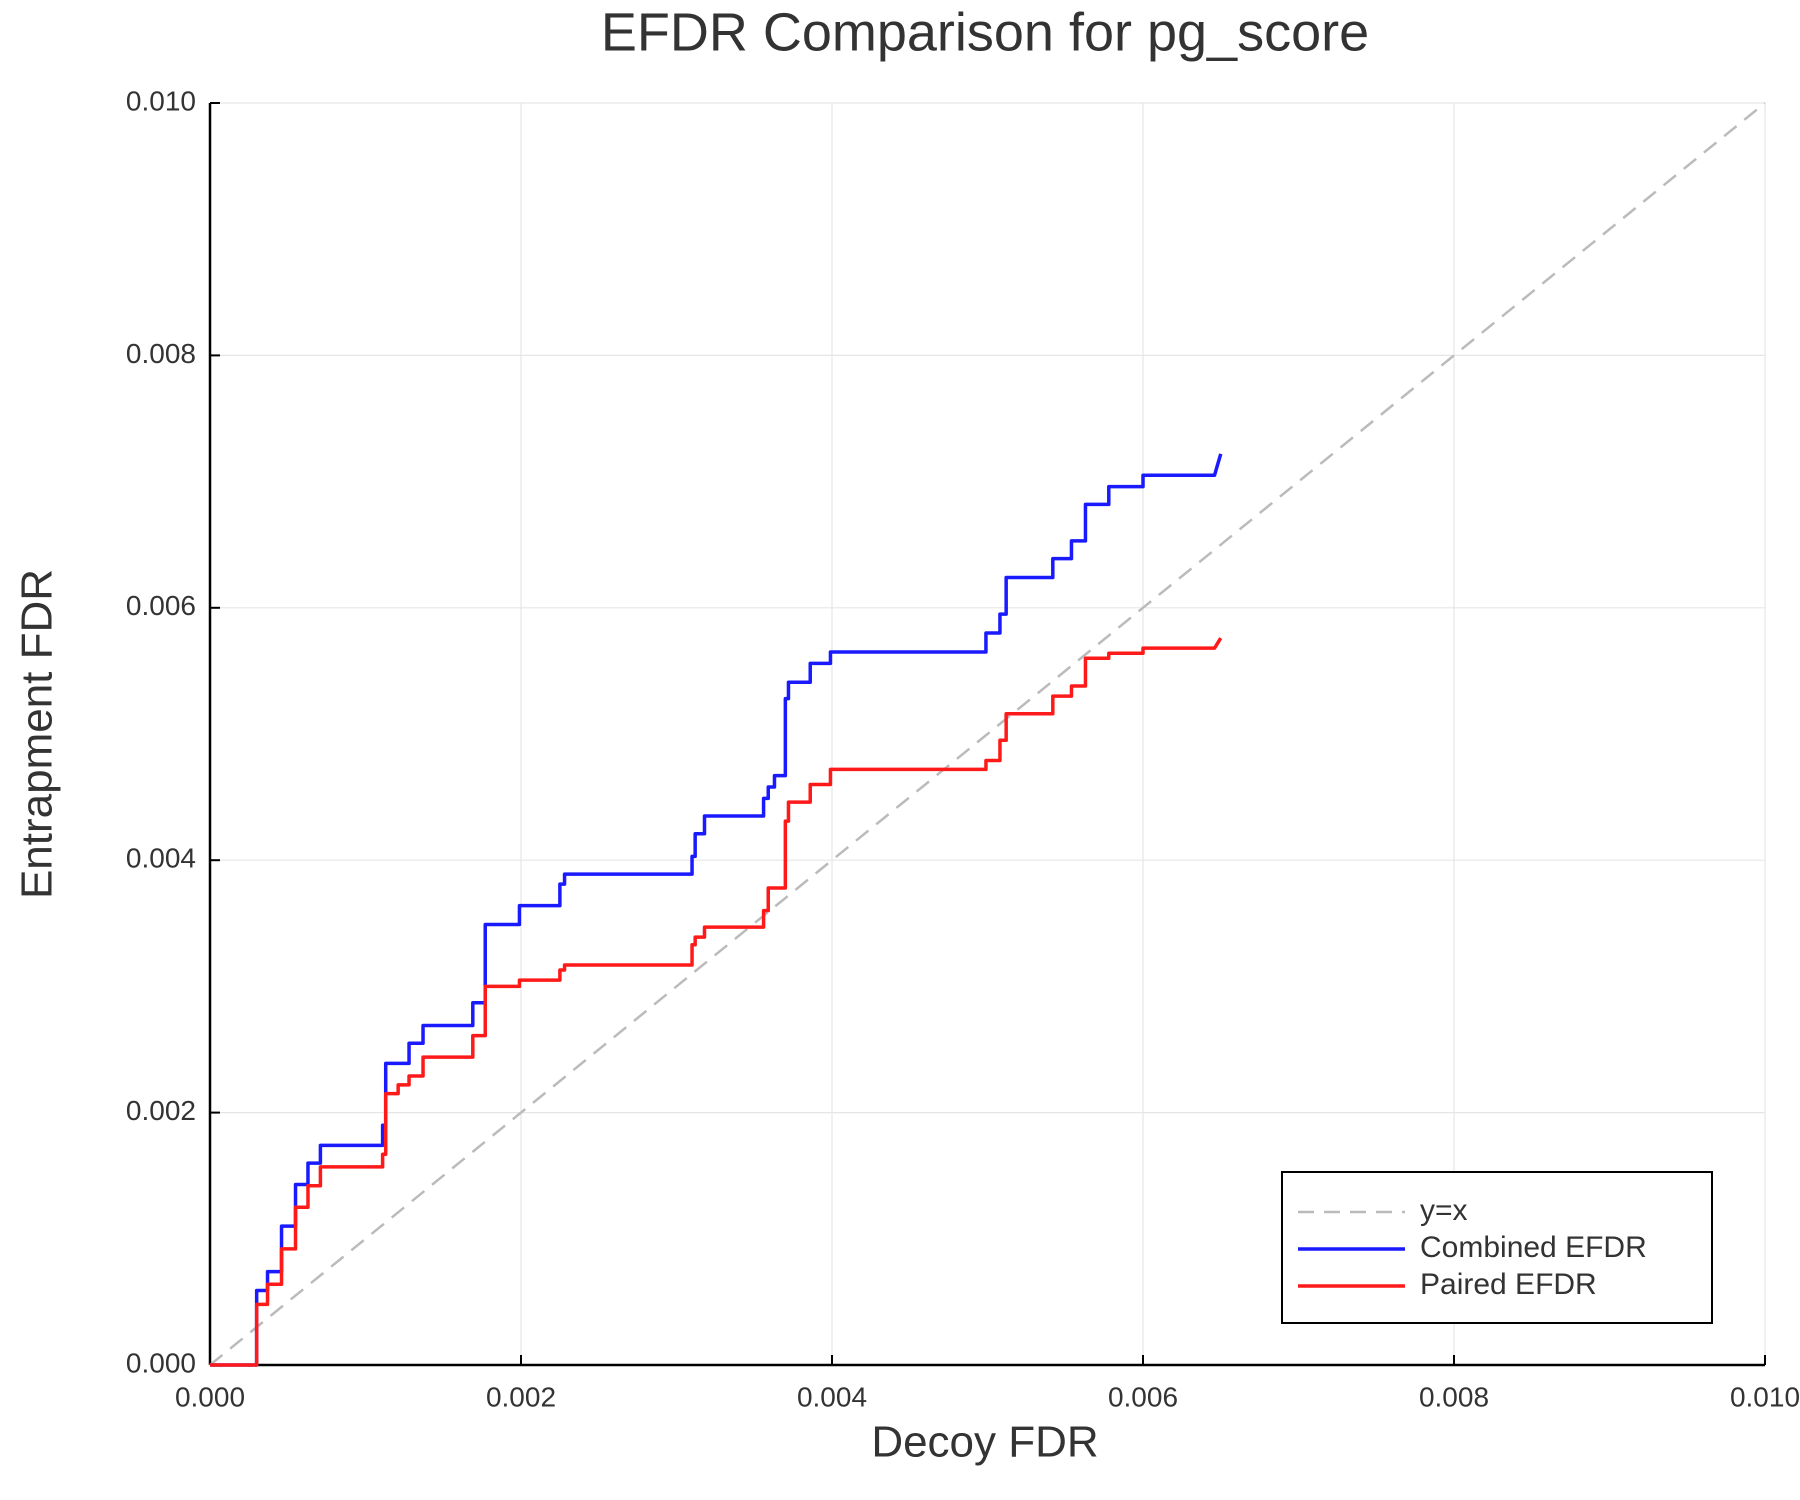  I want to click on x-tick-label: 0.008, so click(1454, 1396).